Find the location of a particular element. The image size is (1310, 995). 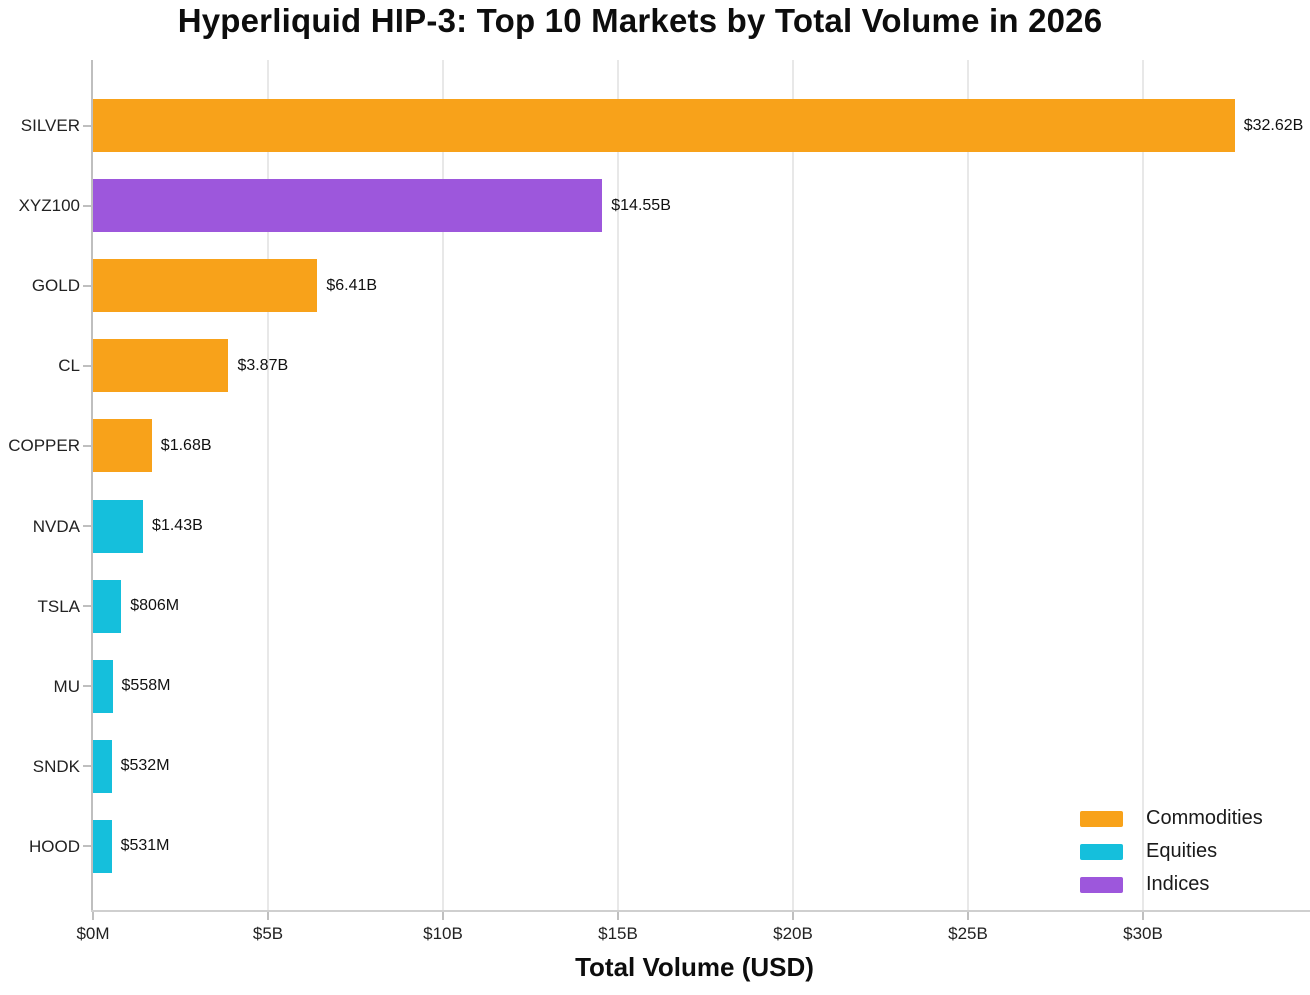

bar-SNDK is located at coordinates (102, 766).